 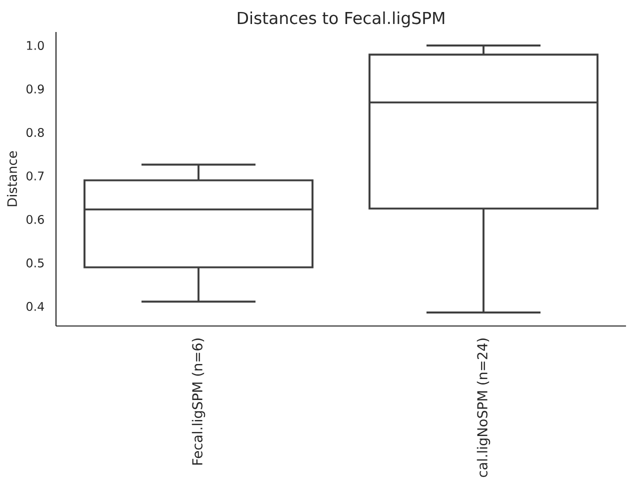 What do you see at coordinates (483, 408) in the screenshot?
I see `x-tick-label: cal.ligNoSPM (n=24)` at bounding box center [483, 408].